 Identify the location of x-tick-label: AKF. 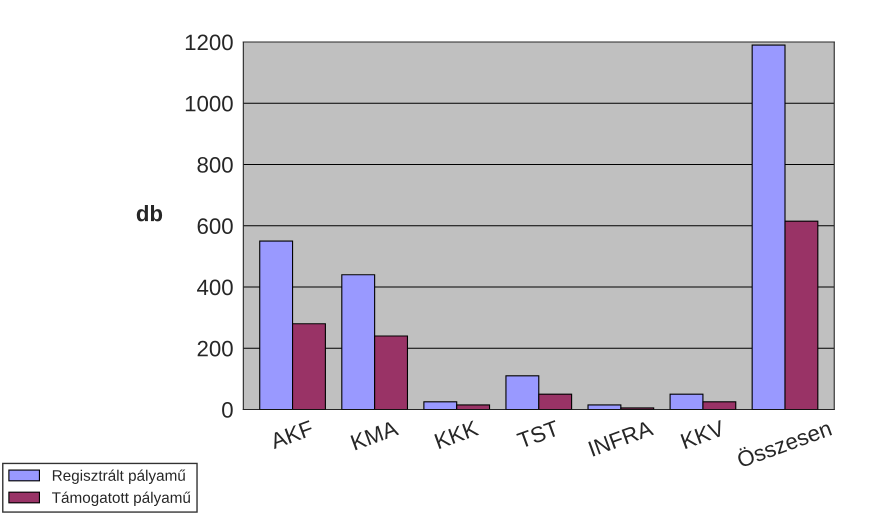
(291, 435).